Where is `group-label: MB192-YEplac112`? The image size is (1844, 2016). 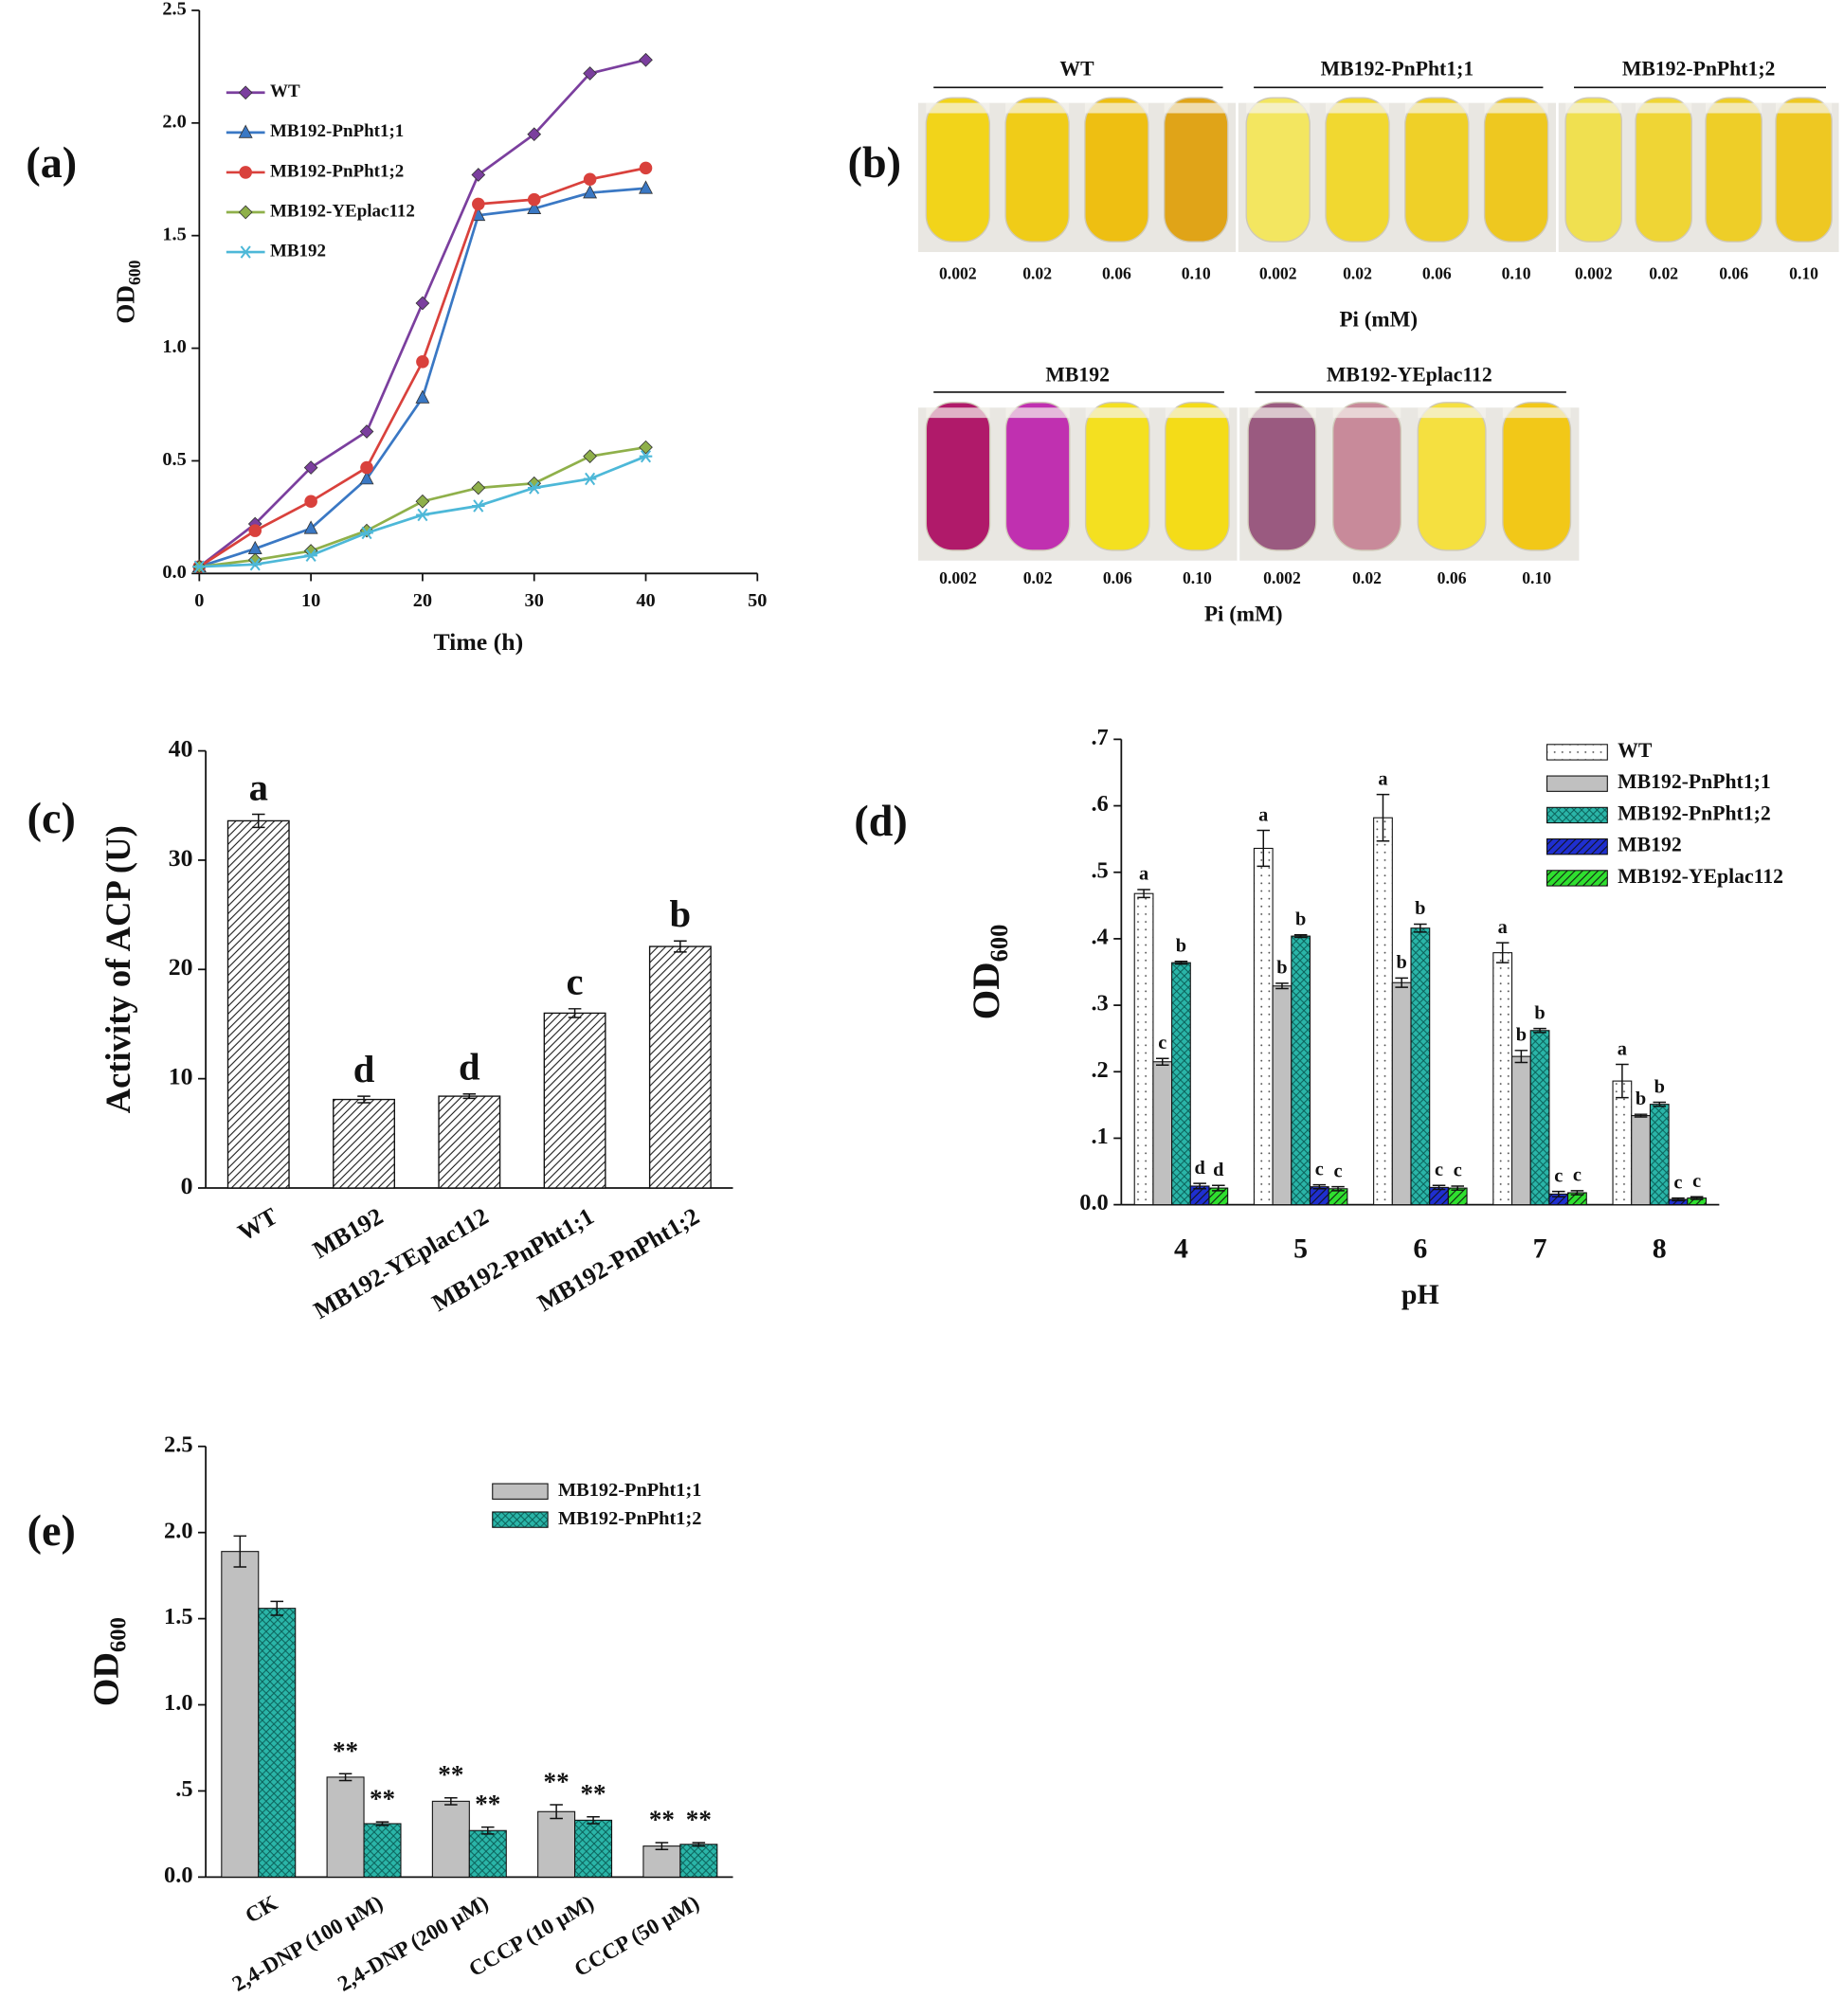 group-label: MB192-YEplac112 is located at coordinates (1409, 375).